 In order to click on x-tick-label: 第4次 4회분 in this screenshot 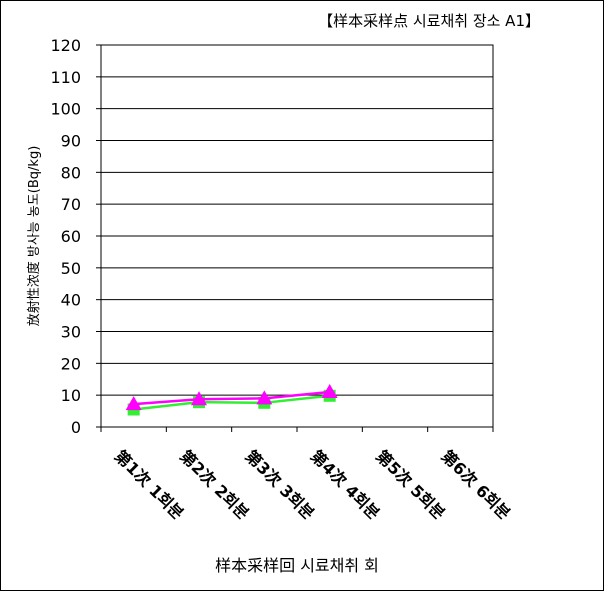, I will do `click(345, 484)`.